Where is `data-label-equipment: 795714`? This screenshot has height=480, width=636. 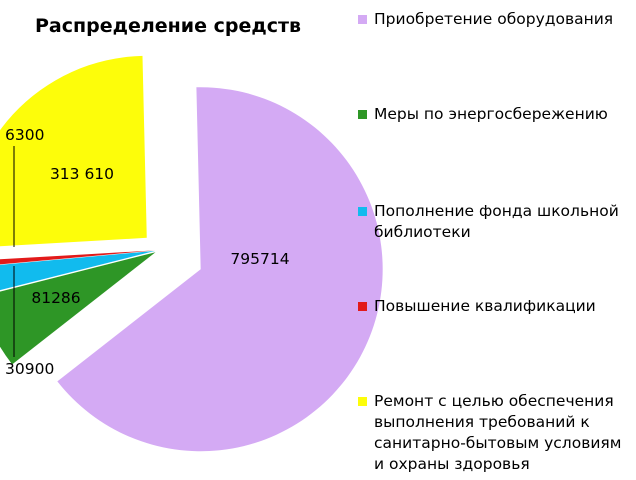 data-label-equipment: 795714 is located at coordinates (259, 259).